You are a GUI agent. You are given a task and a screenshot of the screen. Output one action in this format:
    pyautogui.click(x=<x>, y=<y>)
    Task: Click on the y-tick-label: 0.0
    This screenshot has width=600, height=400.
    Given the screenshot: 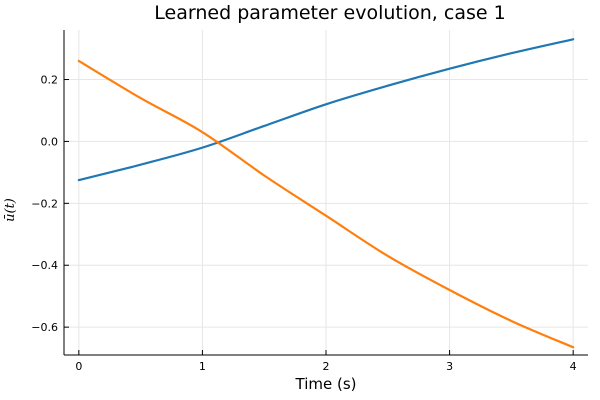 What is the action you would take?
    pyautogui.click(x=50, y=141)
    